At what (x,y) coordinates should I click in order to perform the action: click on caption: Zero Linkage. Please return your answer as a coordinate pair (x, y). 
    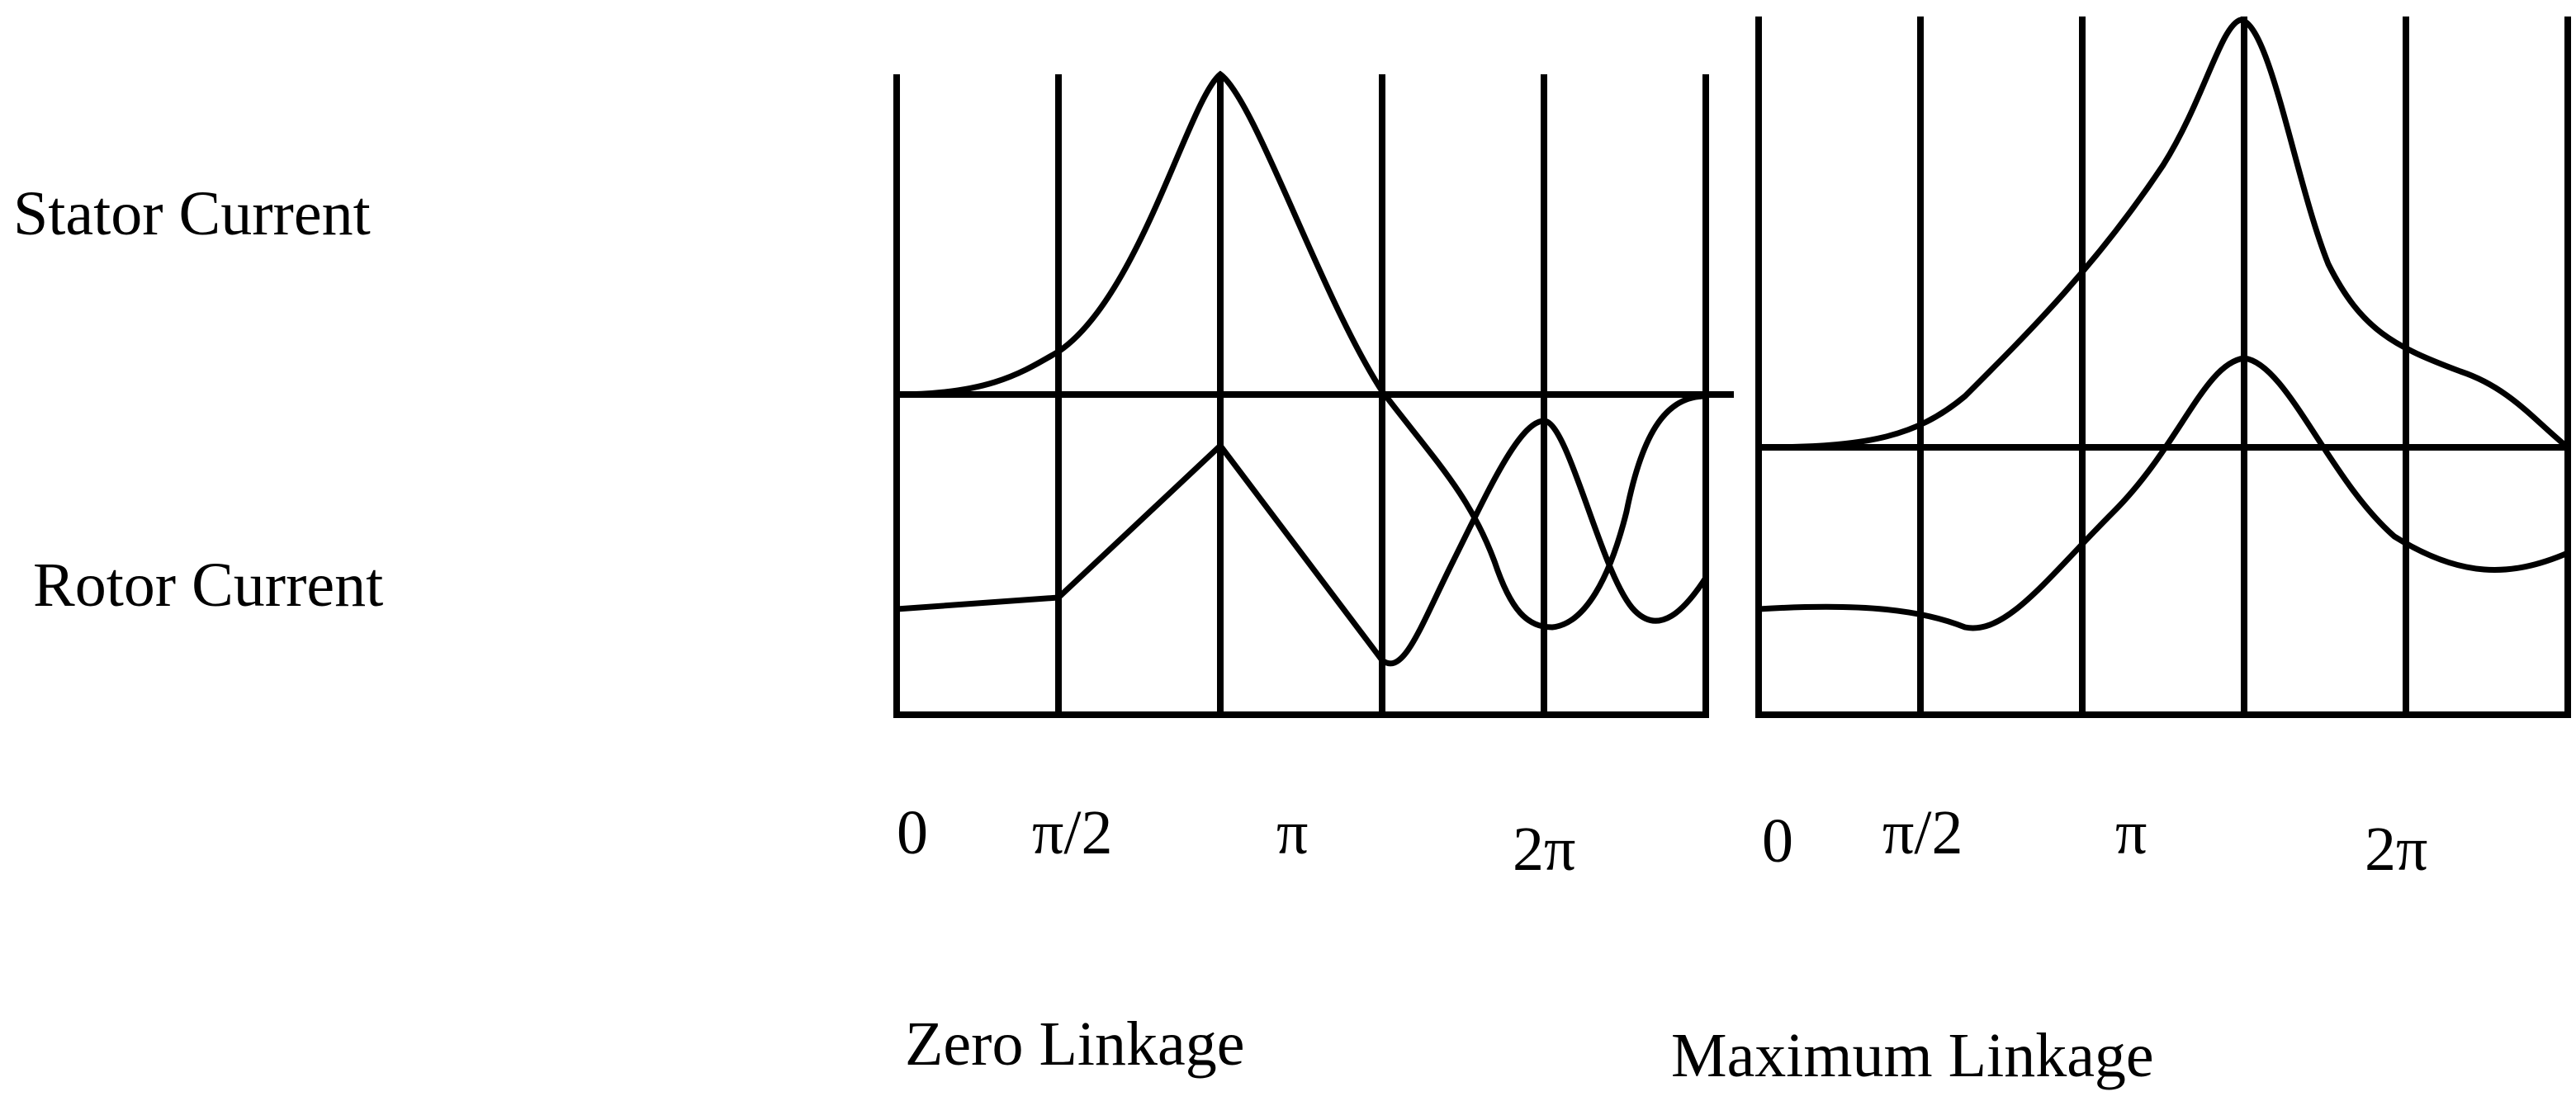
    Looking at the image, I should click on (1074, 1044).